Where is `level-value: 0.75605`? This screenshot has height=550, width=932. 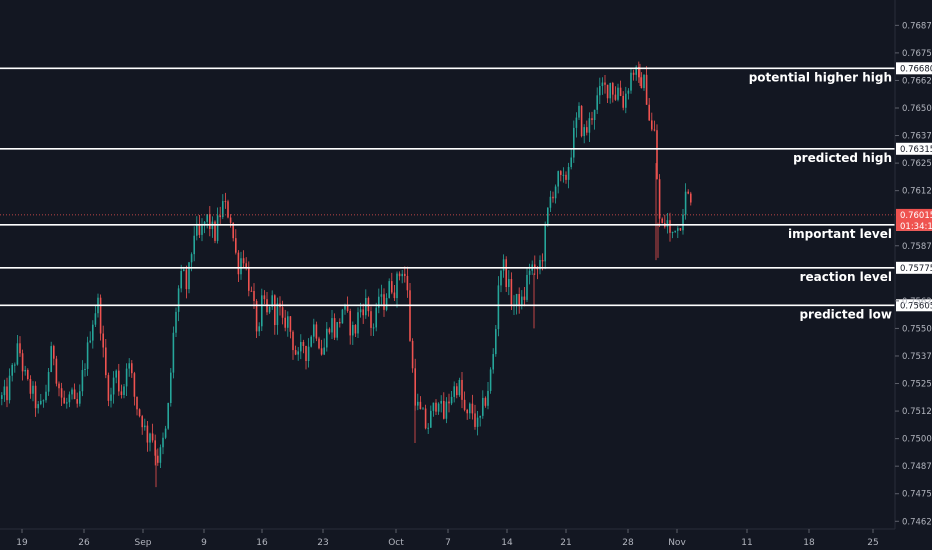
level-value: 0.75605 is located at coordinates (916, 306).